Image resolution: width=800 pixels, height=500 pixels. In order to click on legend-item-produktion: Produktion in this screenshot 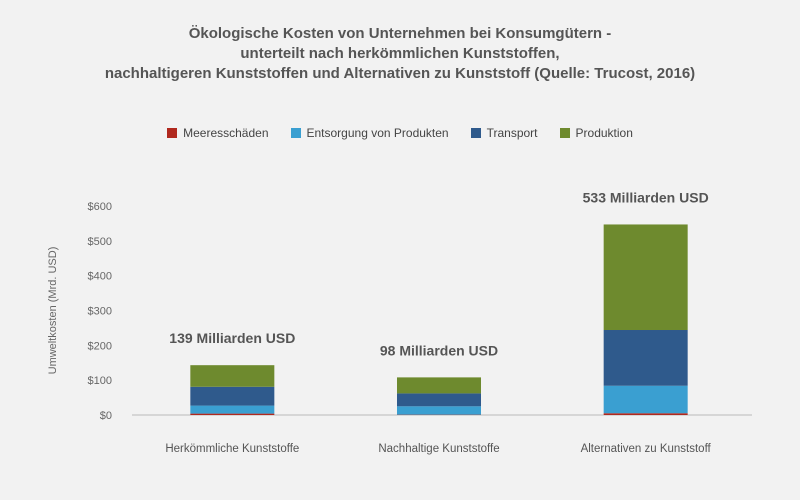, I will do `click(596, 133)`.